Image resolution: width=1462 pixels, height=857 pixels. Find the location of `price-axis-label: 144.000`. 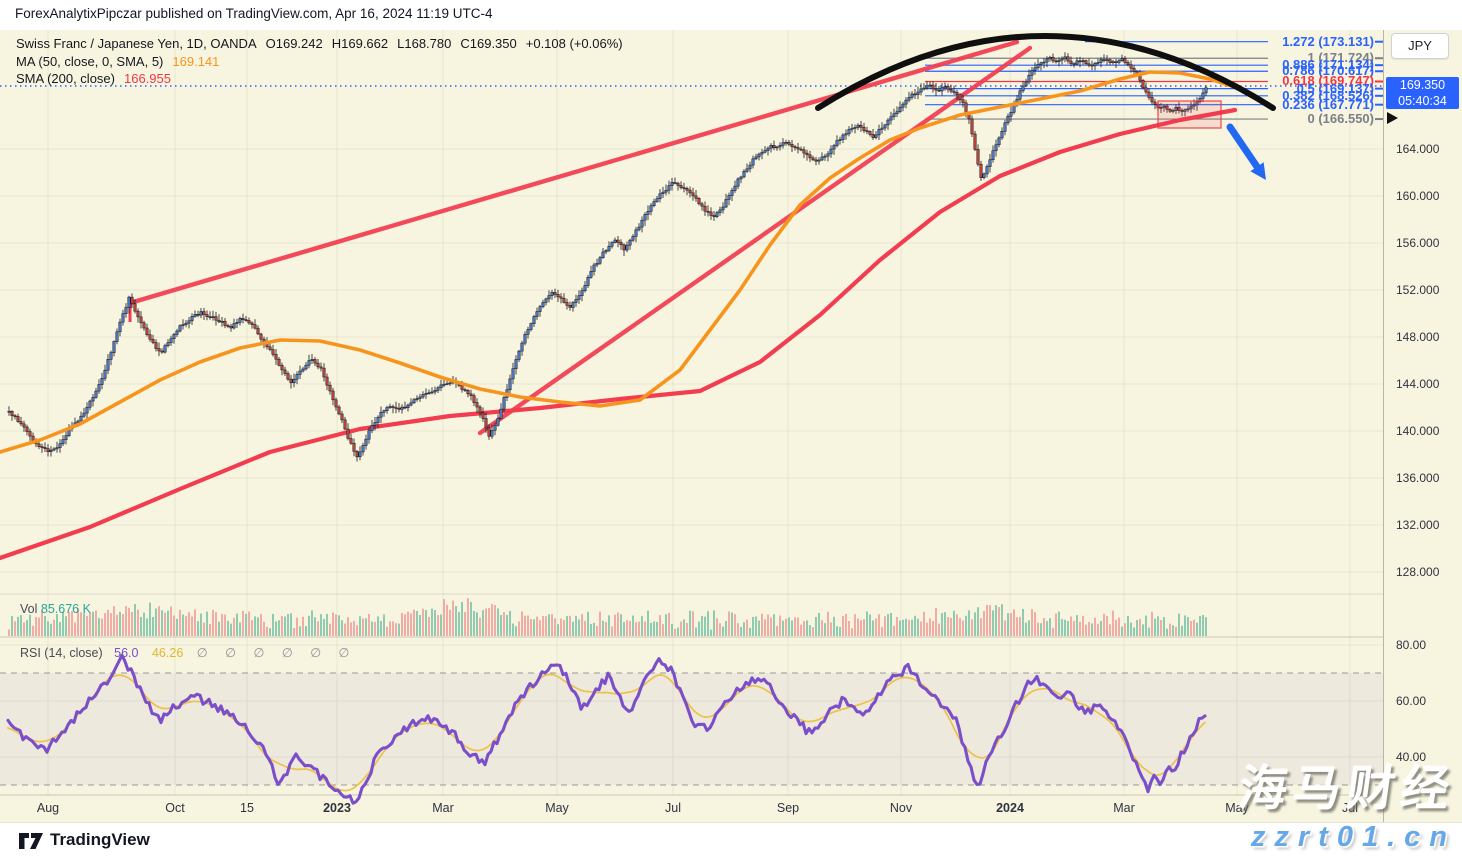

price-axis-label: 144.000 is located at coordinates (1418, 384).